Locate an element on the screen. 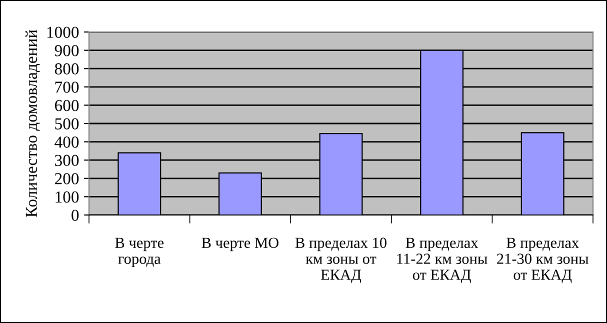 The width and height of the screenshot is (607, 323). y-tick-label: 400 is located at coordinates (66, 142).